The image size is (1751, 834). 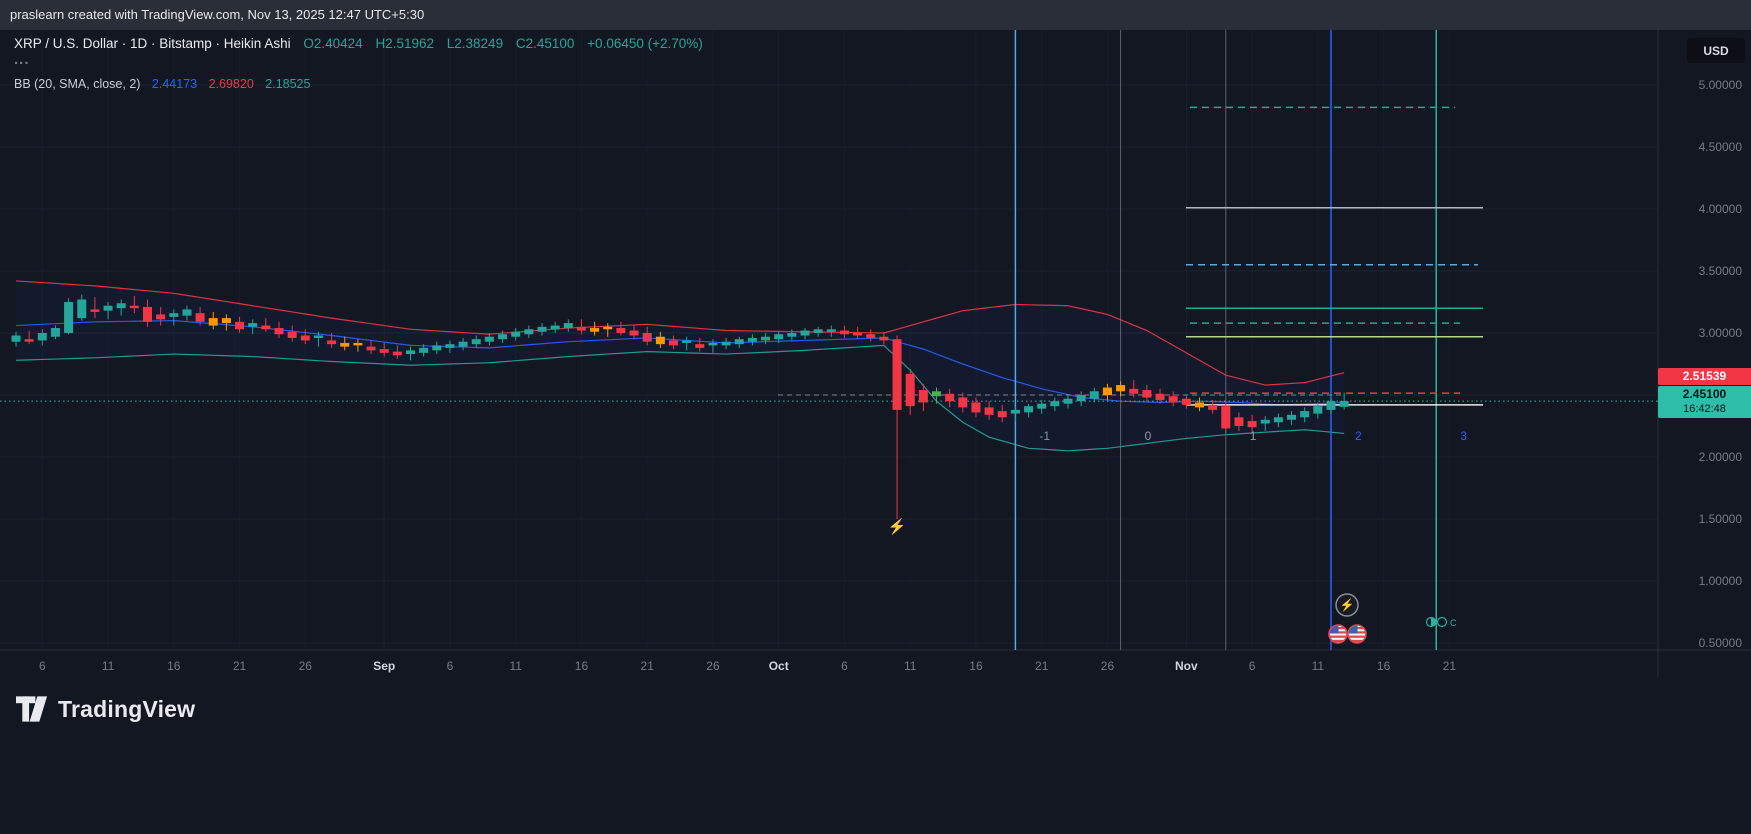 I want to click on price-change: +0.06450 (+2.70%), so click(x=645, y=43).